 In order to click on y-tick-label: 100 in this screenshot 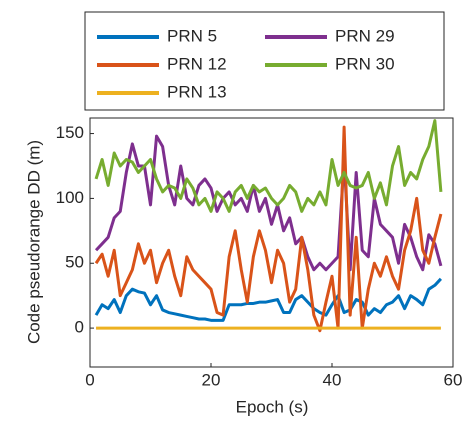, I will do `click(70, 197)`.